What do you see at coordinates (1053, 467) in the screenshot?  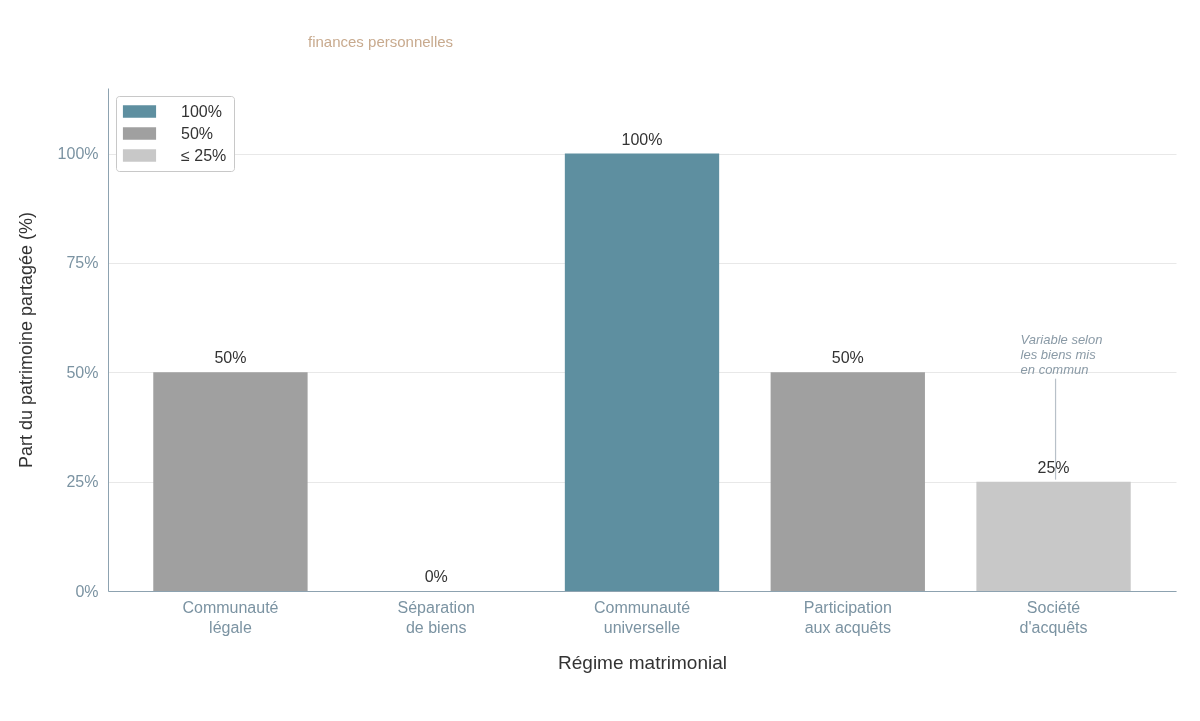 I see `data-label: 25%` at bounding box center [1053, 467].